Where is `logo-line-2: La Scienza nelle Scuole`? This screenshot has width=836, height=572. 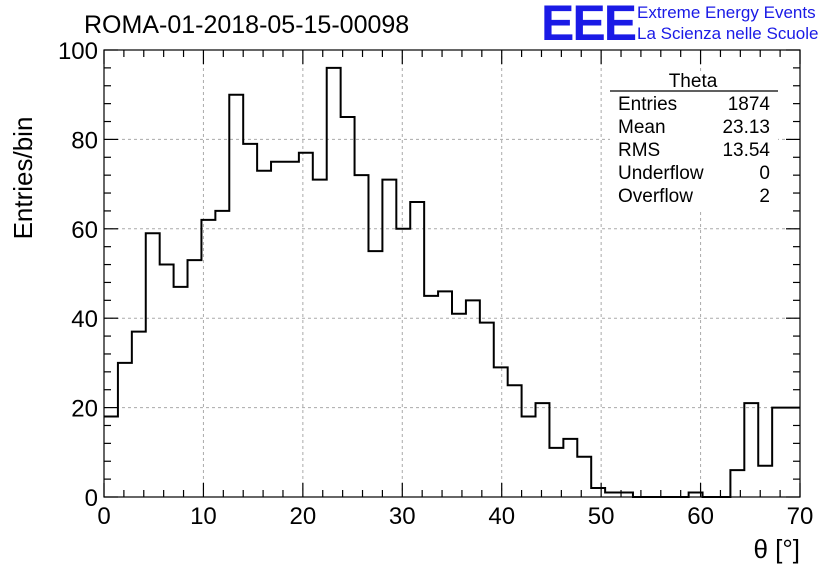 logo-line-2: La Scienza nelle Scuole is located at coordinates (727, 33).